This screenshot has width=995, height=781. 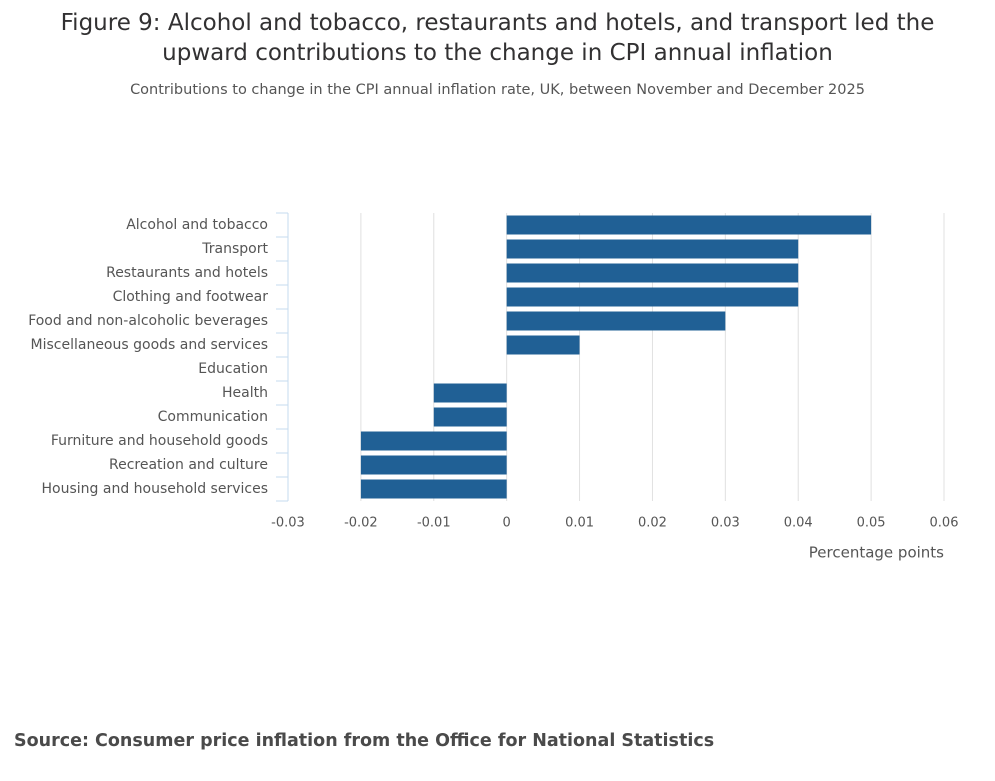 I want to click on y-tick-label: Miscellaneous goods and services, so click(x=149, y=345).